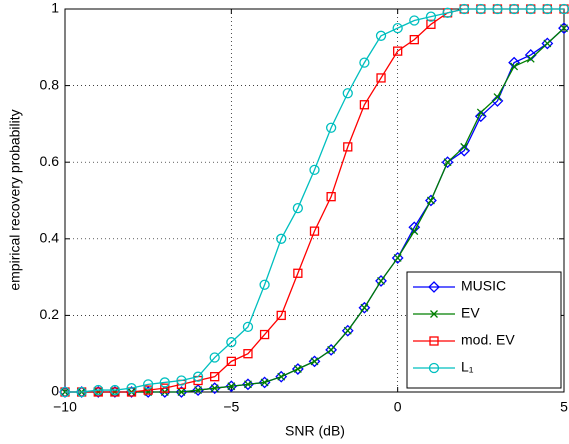 The width and height of the screenshot is (569, 444). I want to click on legend-label: MUSIC, so click(483, 286).